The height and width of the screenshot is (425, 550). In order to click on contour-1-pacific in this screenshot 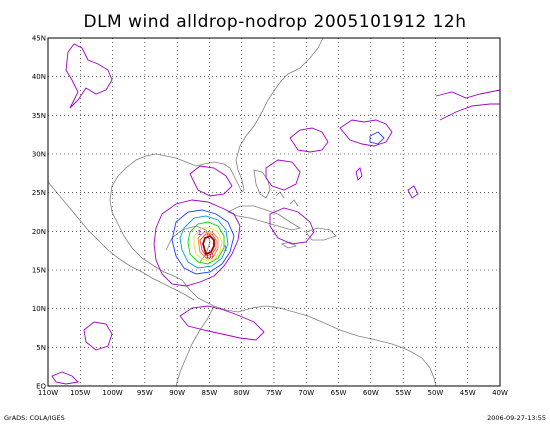, I will do `click(98, 336)`.